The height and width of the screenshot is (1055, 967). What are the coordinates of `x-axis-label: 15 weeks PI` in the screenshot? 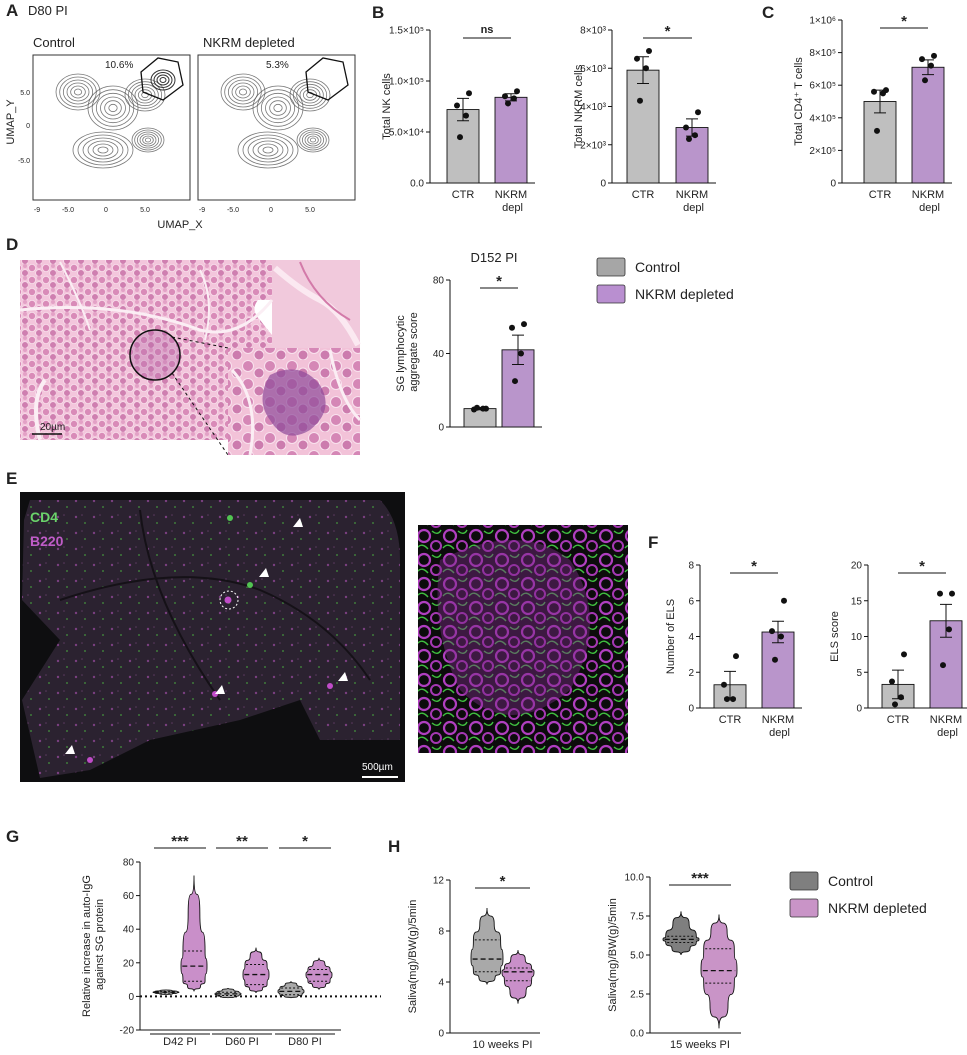 It's located at (700, 1044).